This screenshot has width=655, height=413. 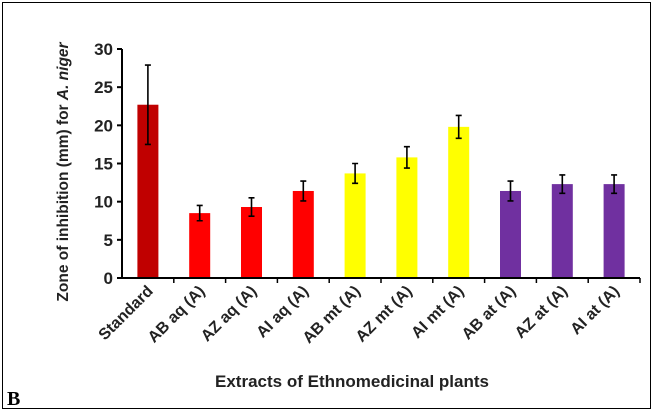 What do you see at coordinates (103, 164) in the screenshot?
I see `y-tick-label: 15` at bounding box center [103, 164].